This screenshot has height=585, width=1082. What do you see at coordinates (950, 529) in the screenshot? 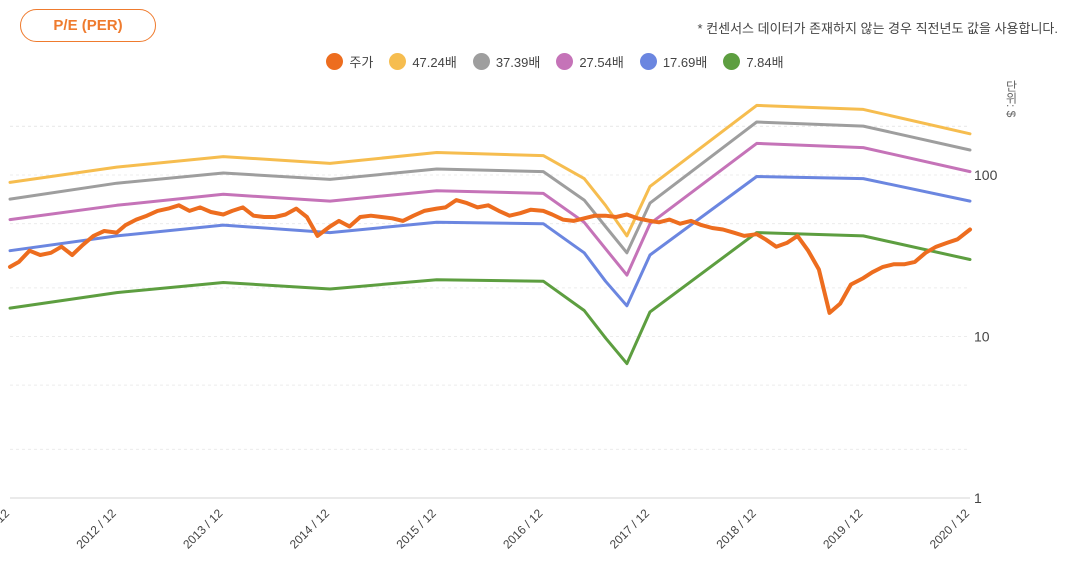
I see `x-tick-label: 2020 / 12` at bounding box center [950, 529].